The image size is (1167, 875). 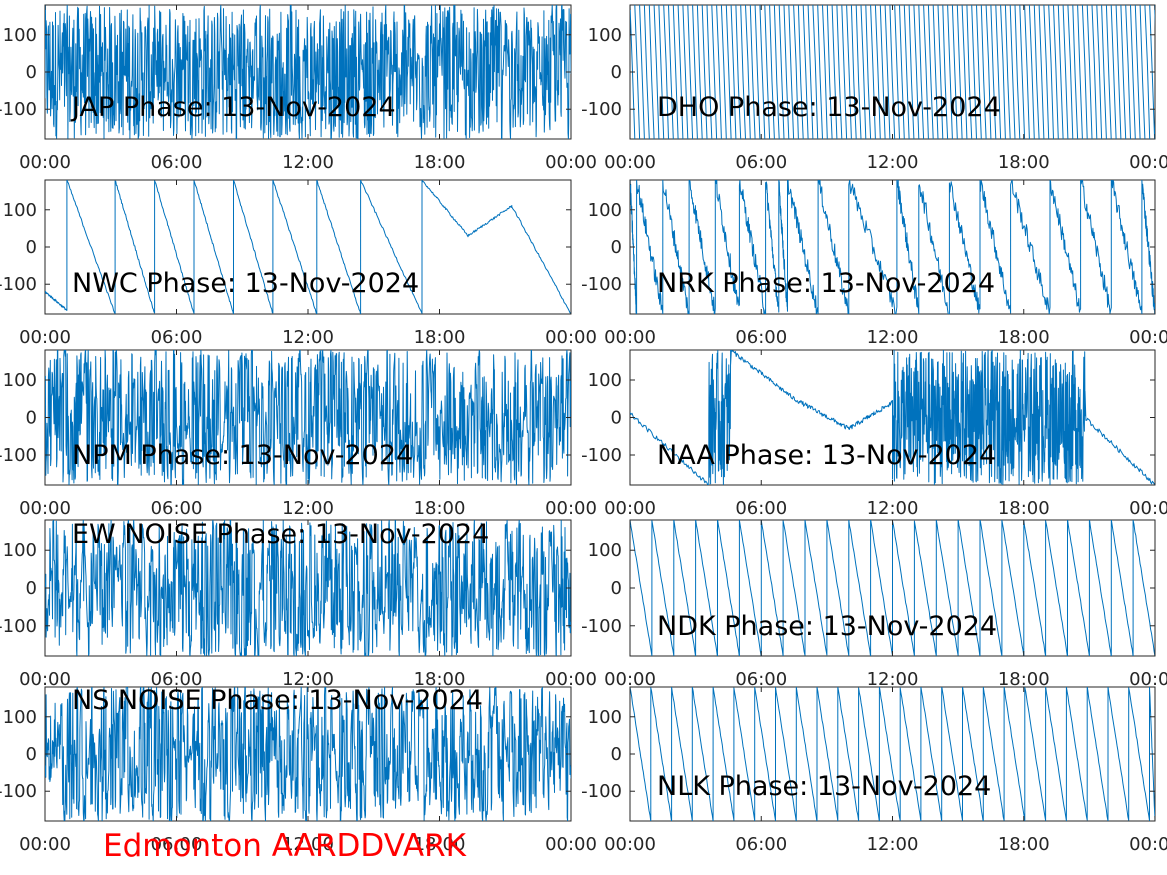 I want to click on subplot-title: JAP Phase: 13-Nov-2024, so click(x=233, y=107).